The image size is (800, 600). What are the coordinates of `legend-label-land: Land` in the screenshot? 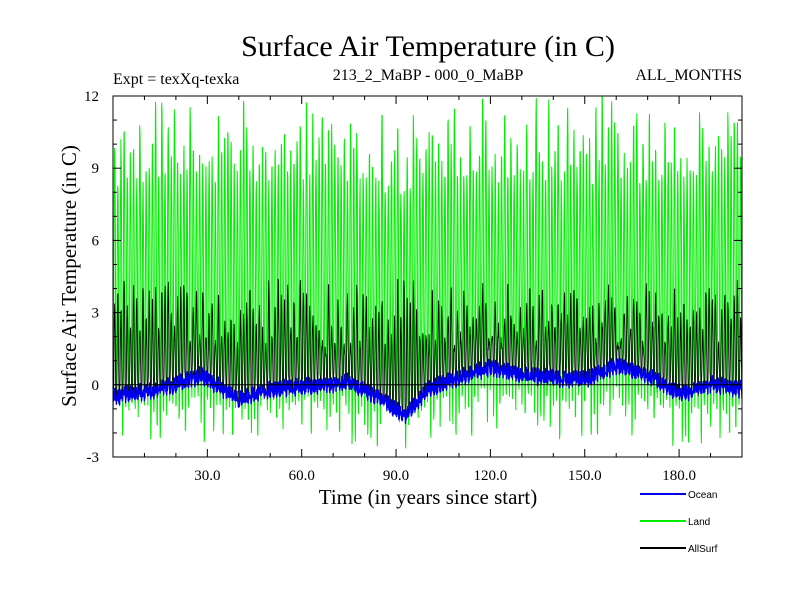 It's located at (699, 522).